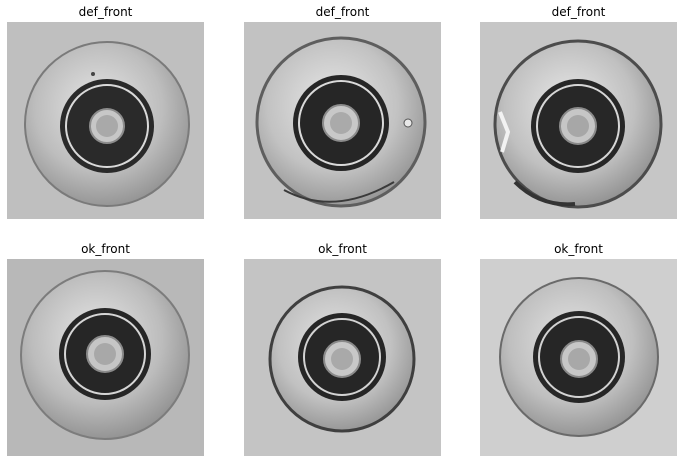  I want to click on image-panel-def-3: def_front, so click(578, 110).